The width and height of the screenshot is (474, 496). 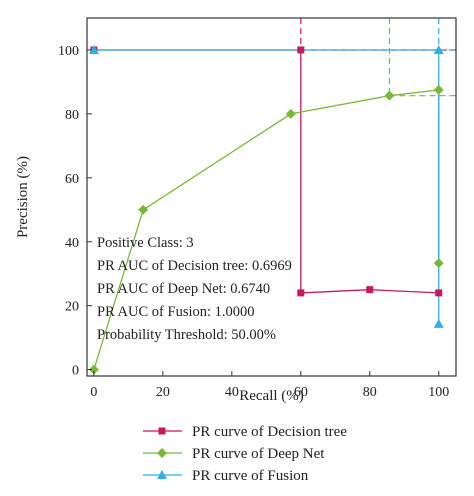 I want to click on legend-entry: PR curve of Deep Net, so click(x=258, y=454).